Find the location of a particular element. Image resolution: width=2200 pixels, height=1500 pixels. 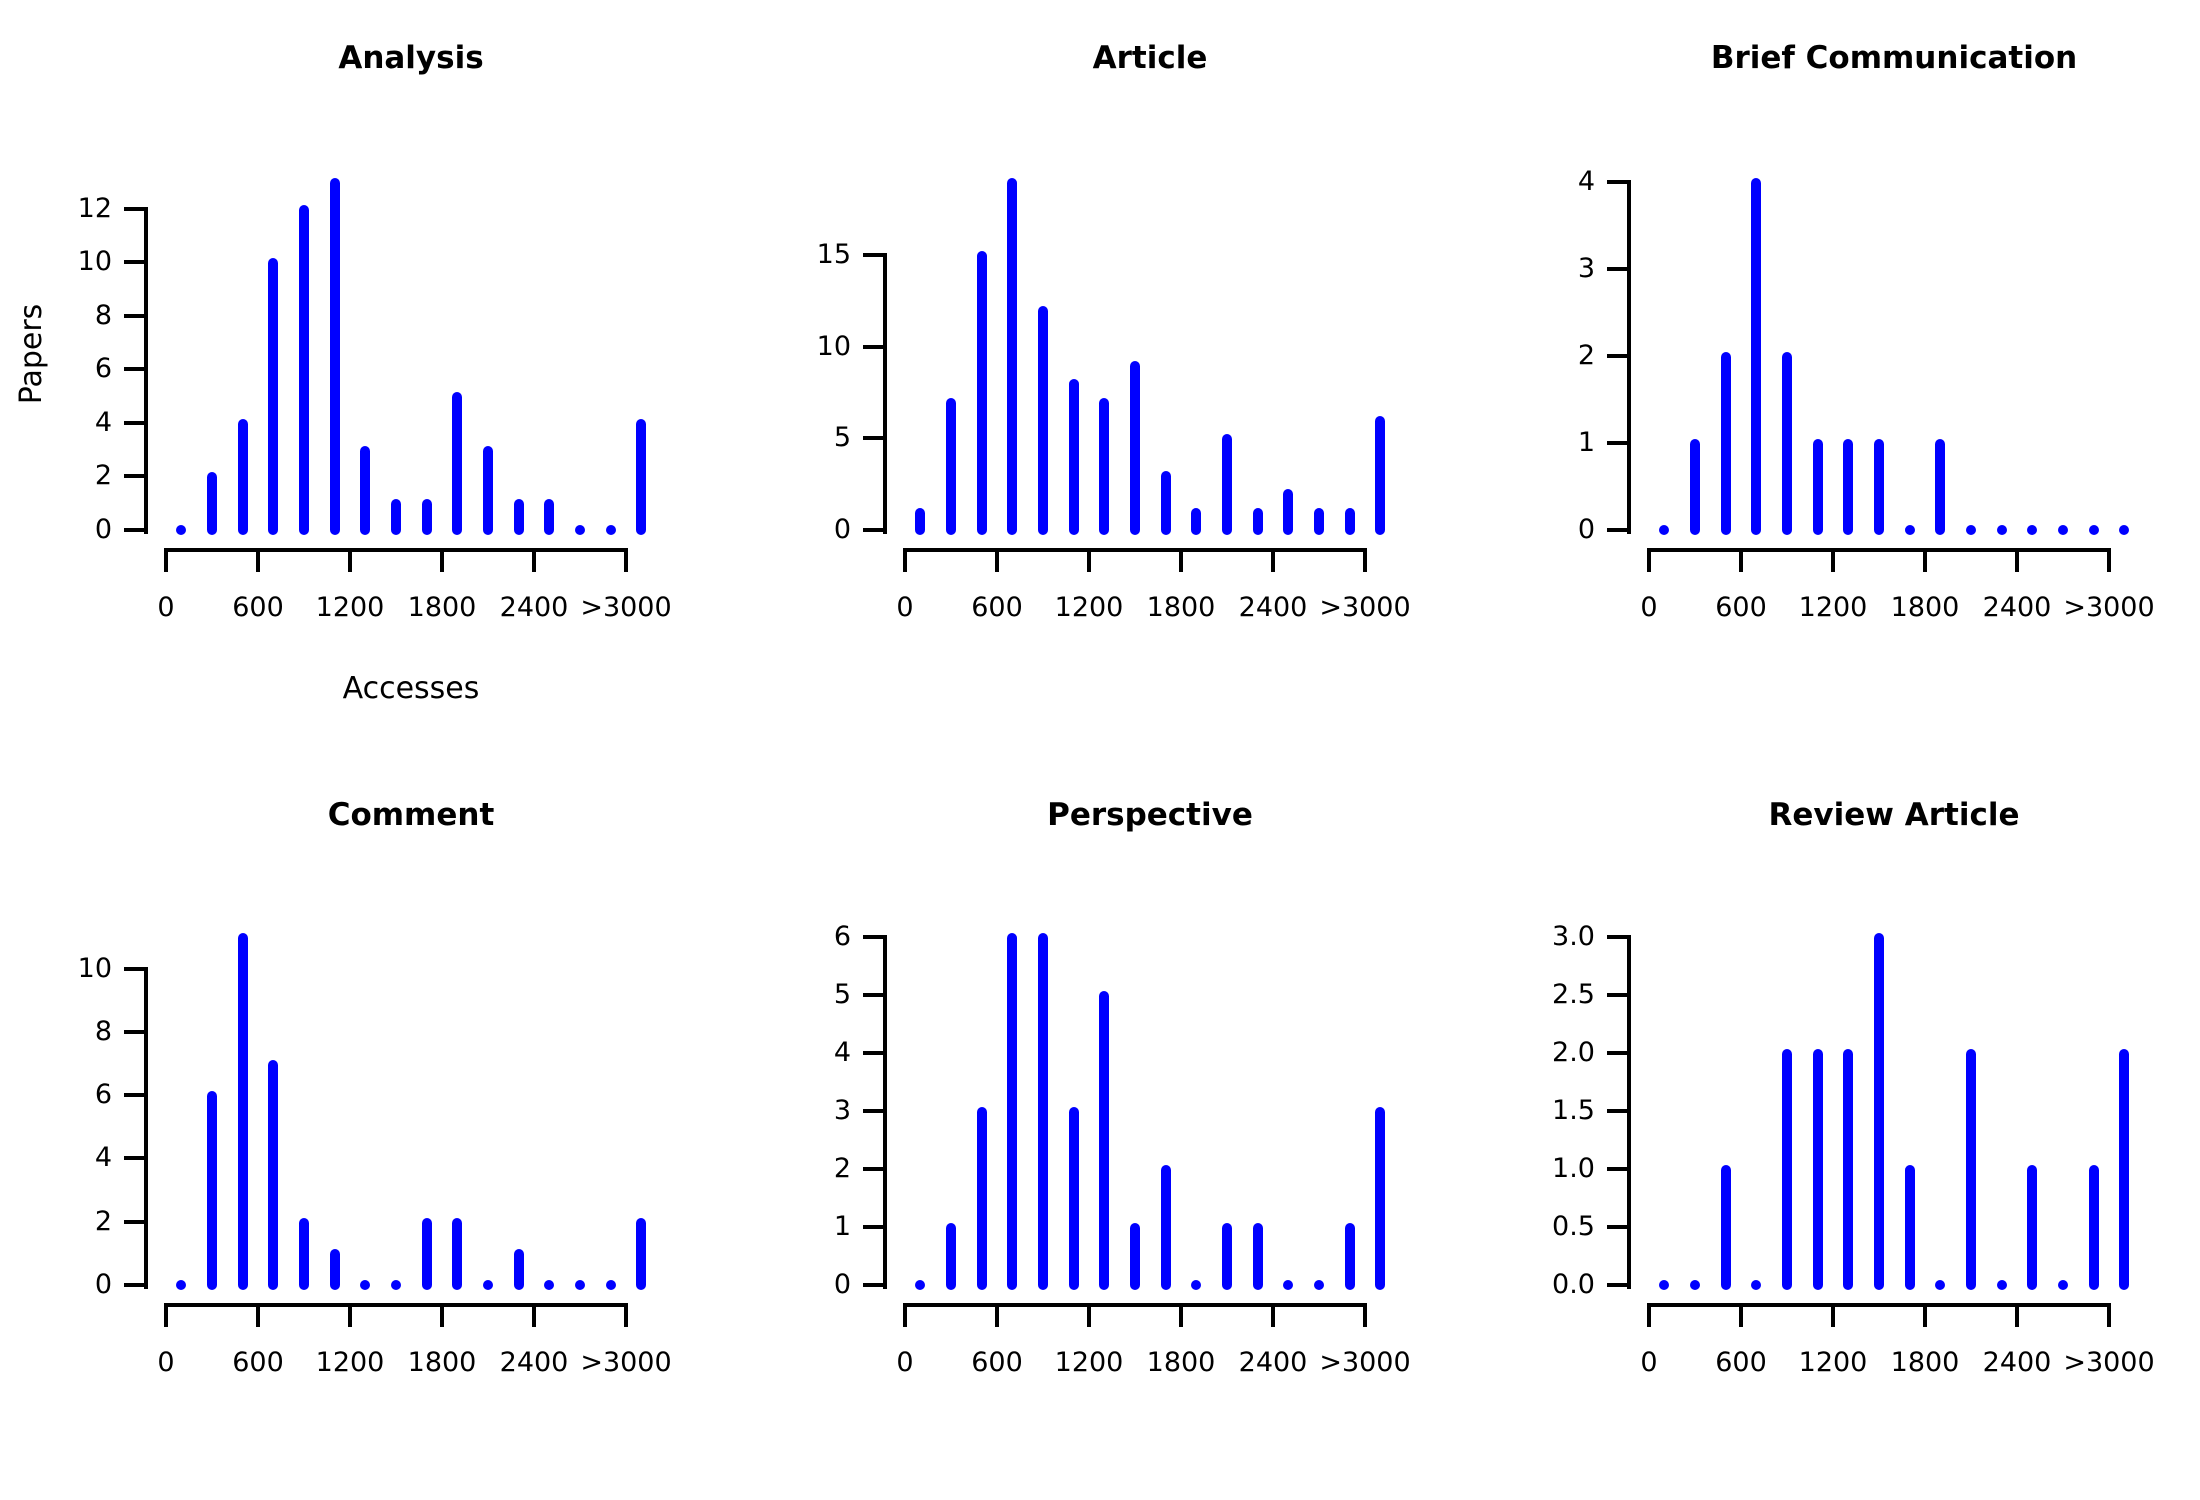

y-tick-label: 2 is located at coordinates (842, 1168).